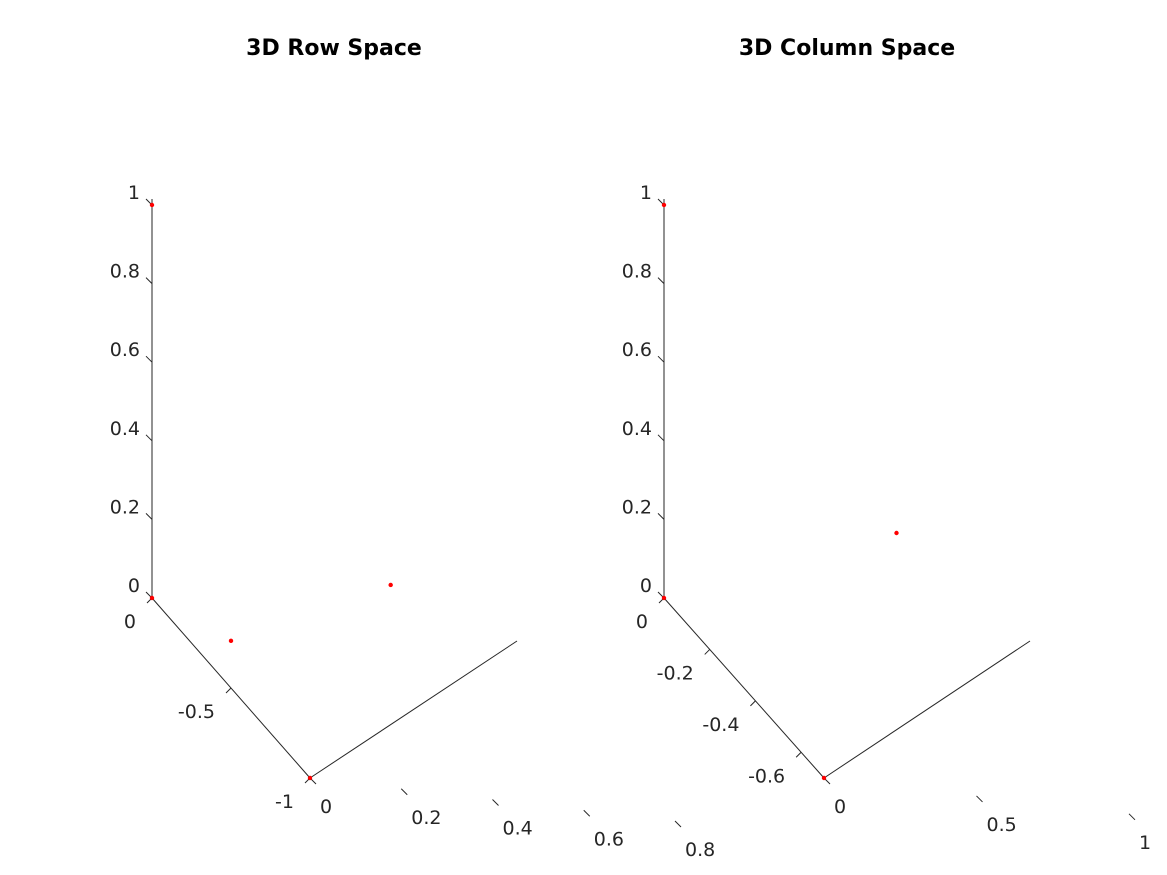 The width and height of the screenshot is (1167, 875). I want to click on chart-title: 3D Row Space, so click(334, 48).